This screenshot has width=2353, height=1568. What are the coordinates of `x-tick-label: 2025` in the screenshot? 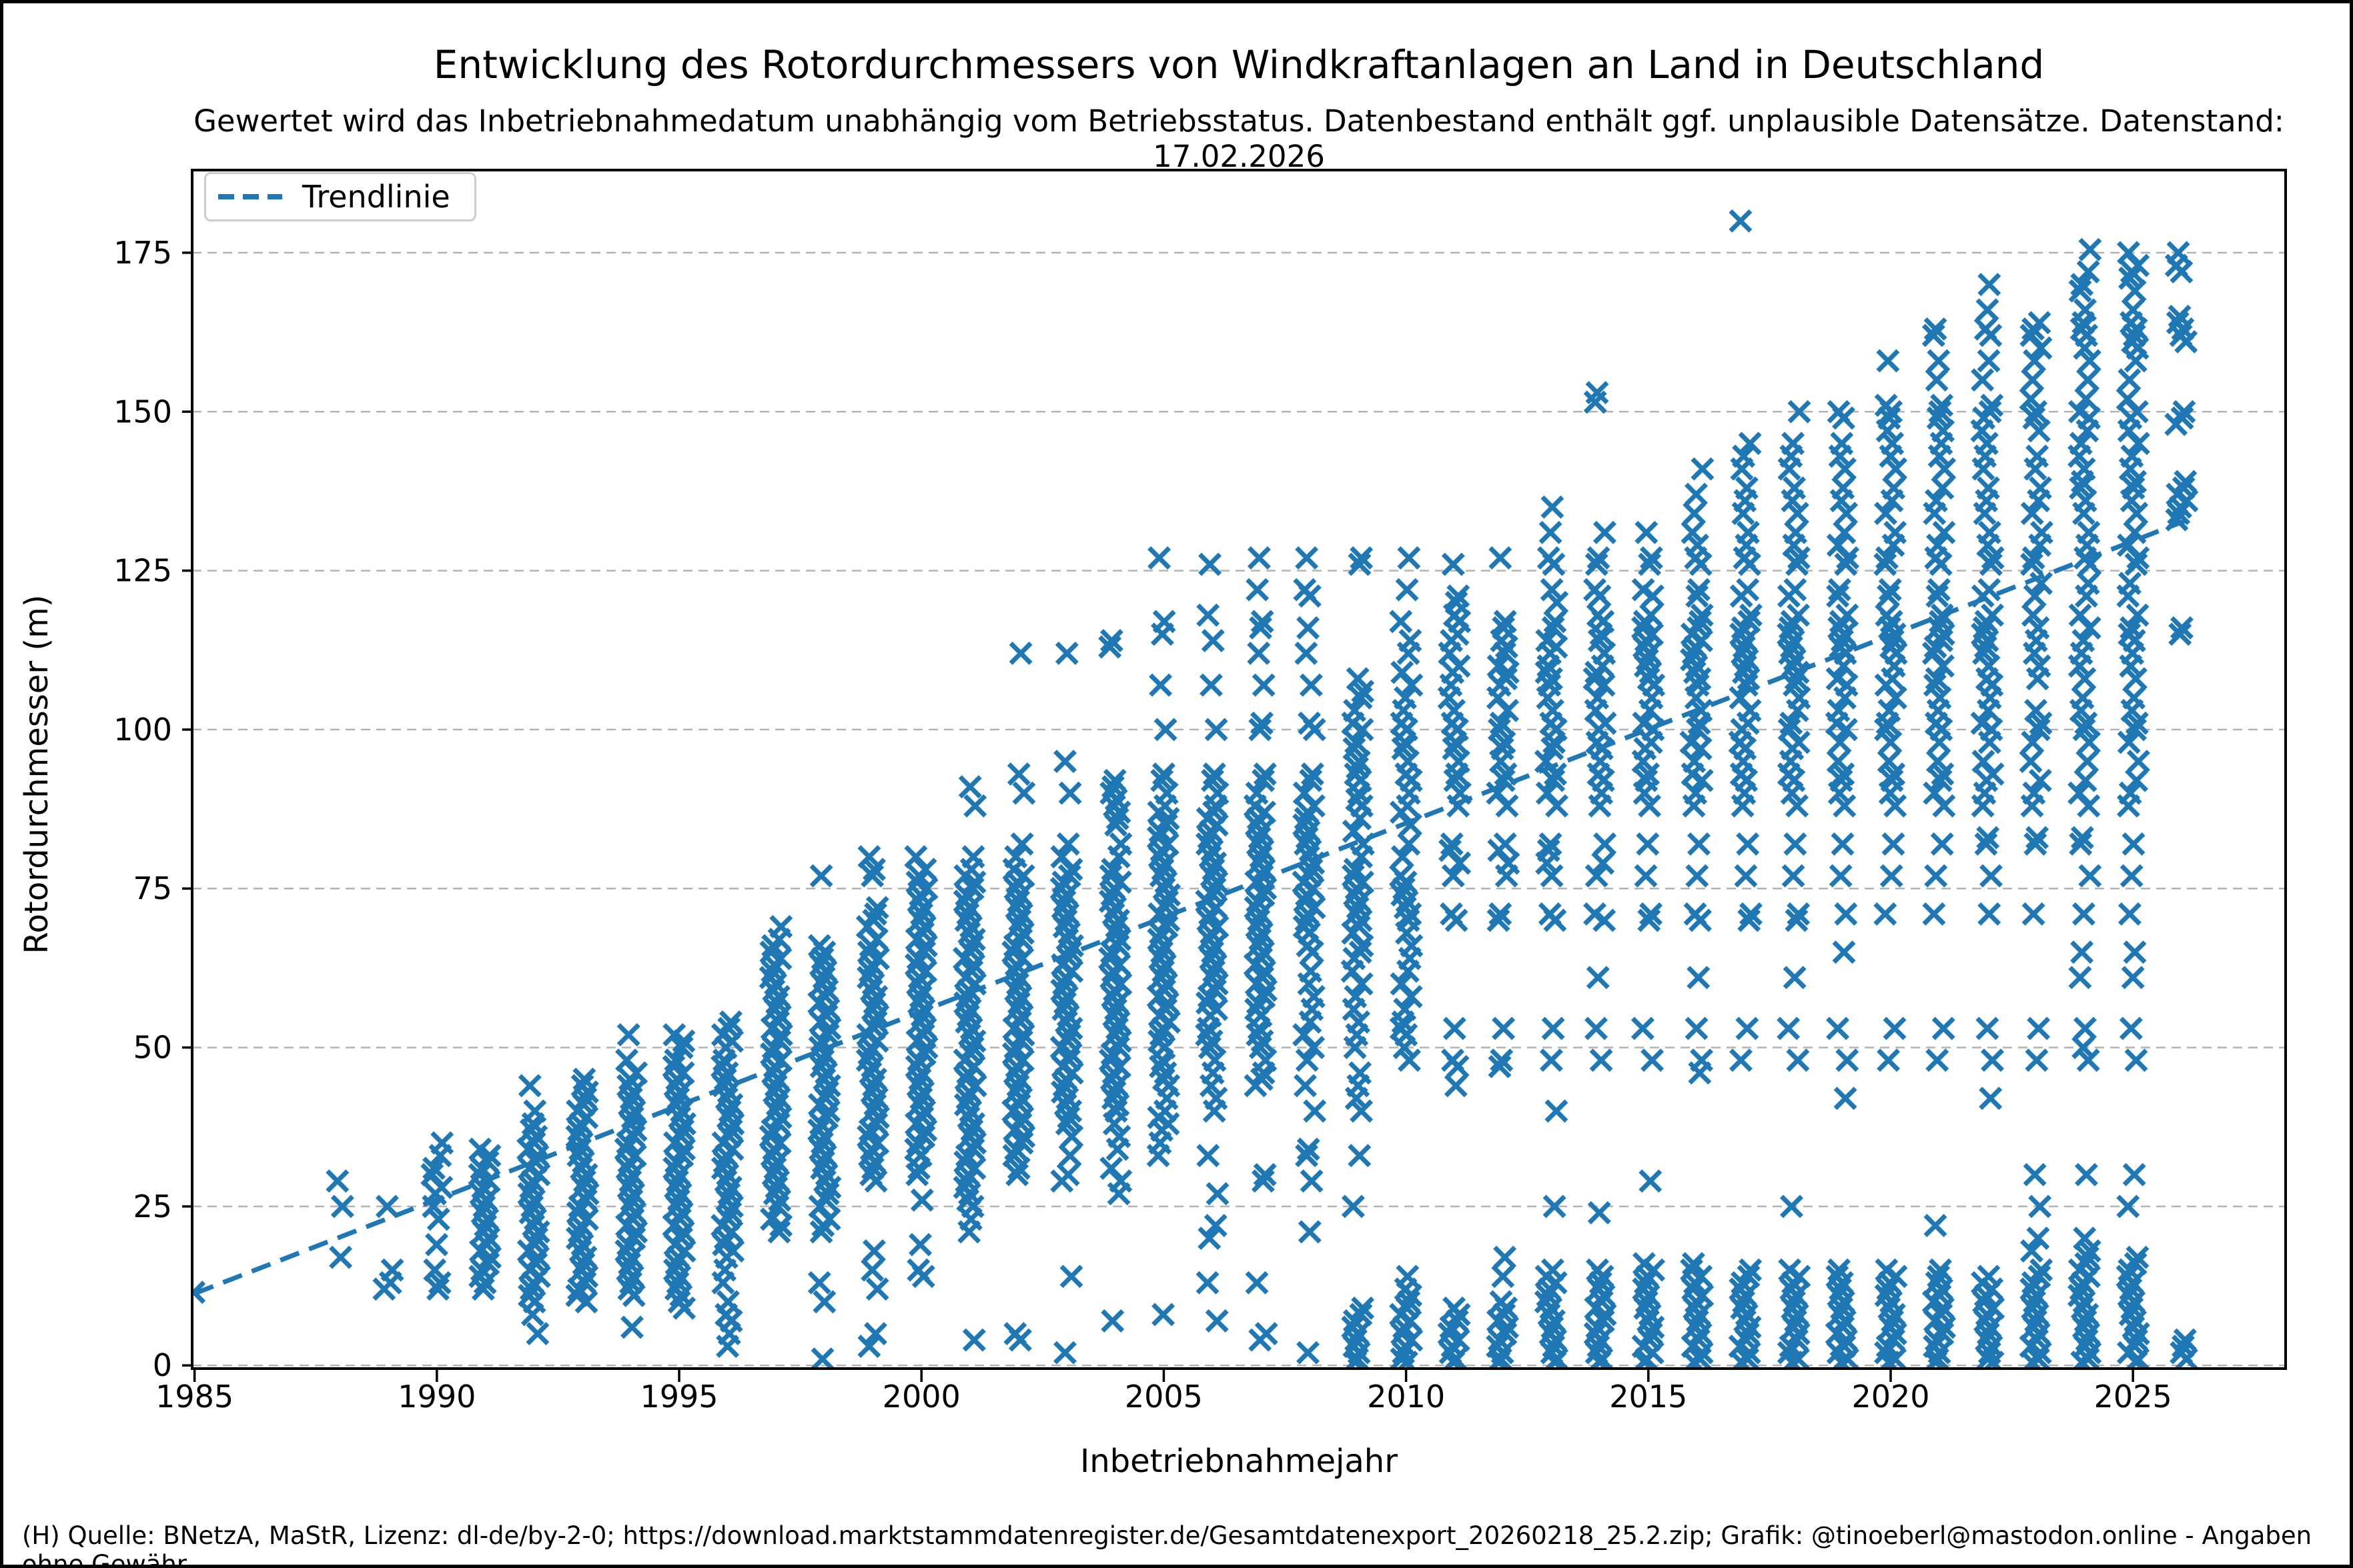 It's located at (2133, 1397).